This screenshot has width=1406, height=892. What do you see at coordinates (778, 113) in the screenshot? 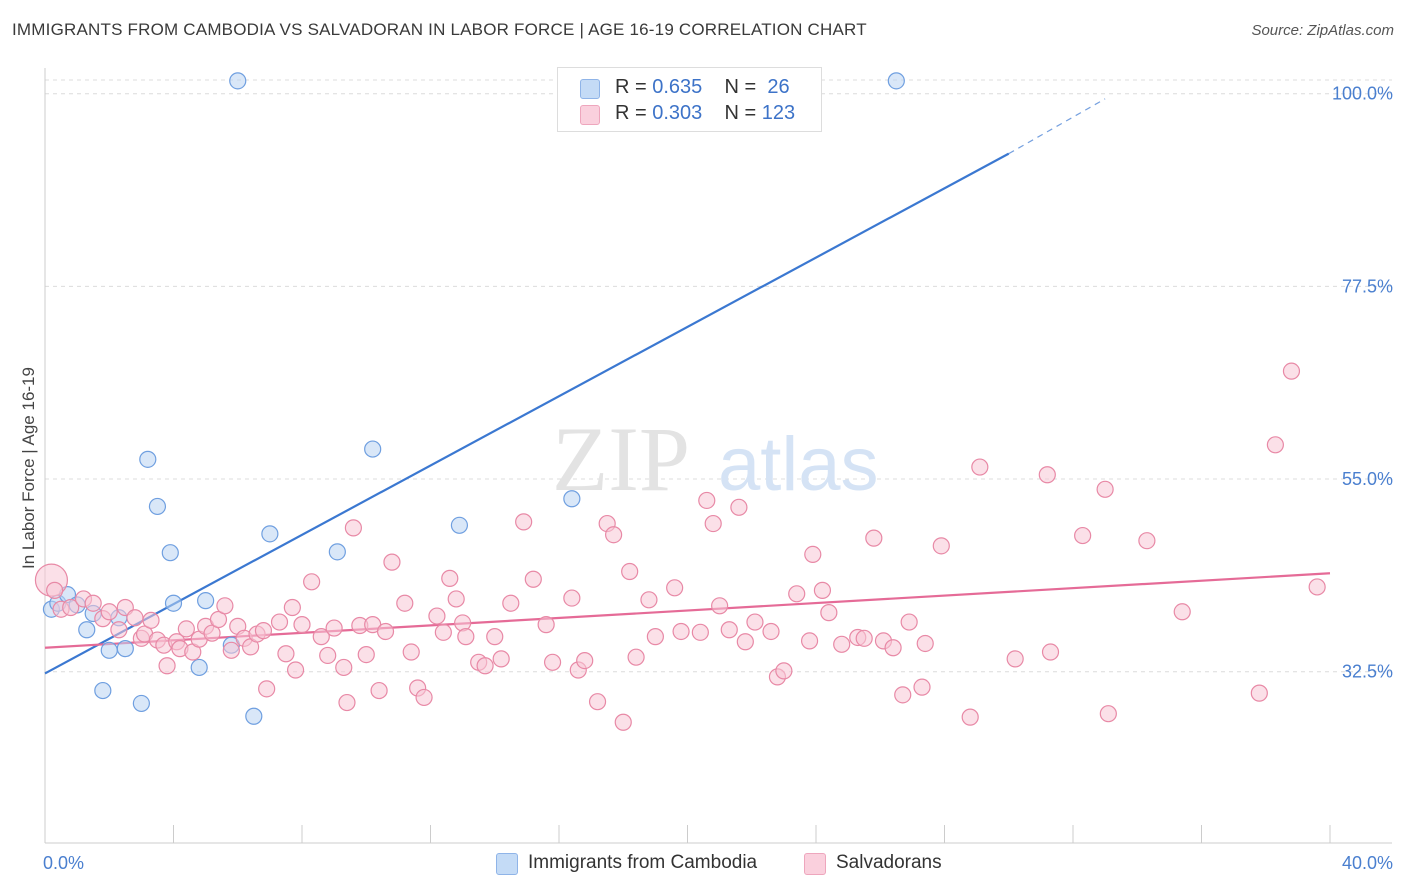
I see `legend-n-value: 123` at bounding box center [778, 113].